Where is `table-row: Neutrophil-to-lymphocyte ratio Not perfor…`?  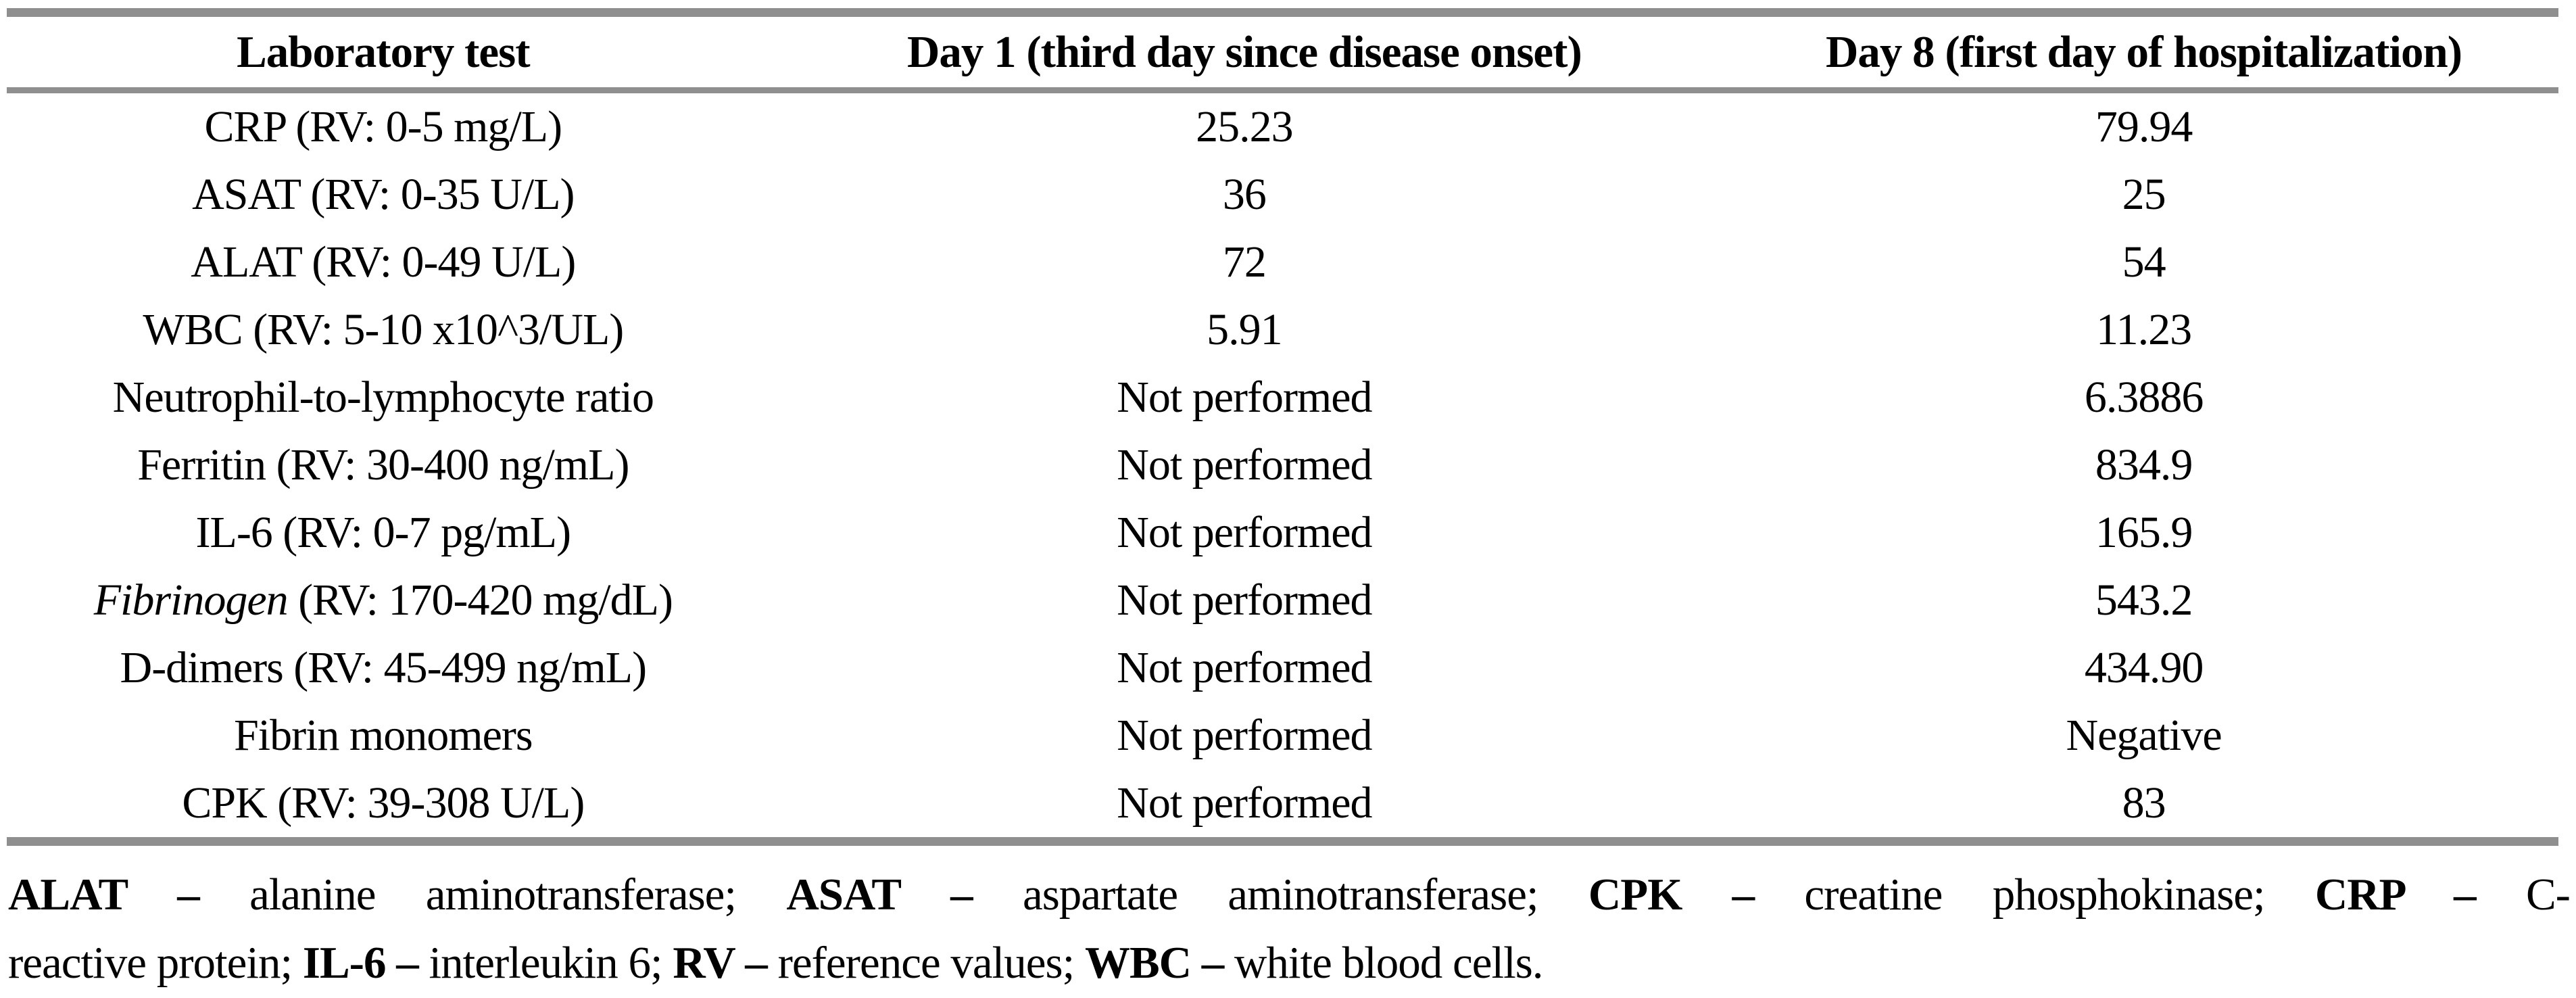
table-row: Neutrophil-to-lymphocyte ratio Not perfor… is located at coordinates (1282, 397).